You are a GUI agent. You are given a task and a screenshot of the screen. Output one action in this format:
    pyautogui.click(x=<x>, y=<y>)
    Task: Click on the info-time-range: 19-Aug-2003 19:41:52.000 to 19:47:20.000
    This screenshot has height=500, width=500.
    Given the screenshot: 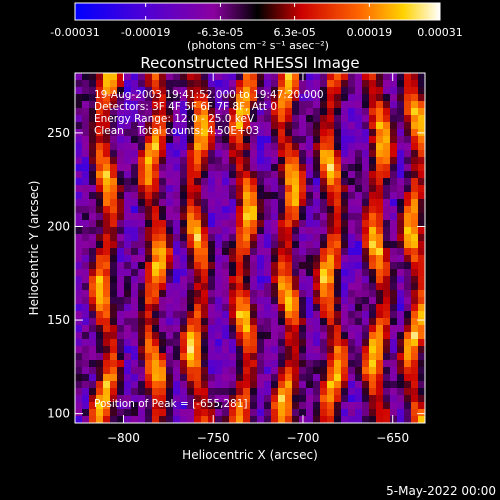 What is the action you would take?
    pyautogui.click(x=209, y=95)
    